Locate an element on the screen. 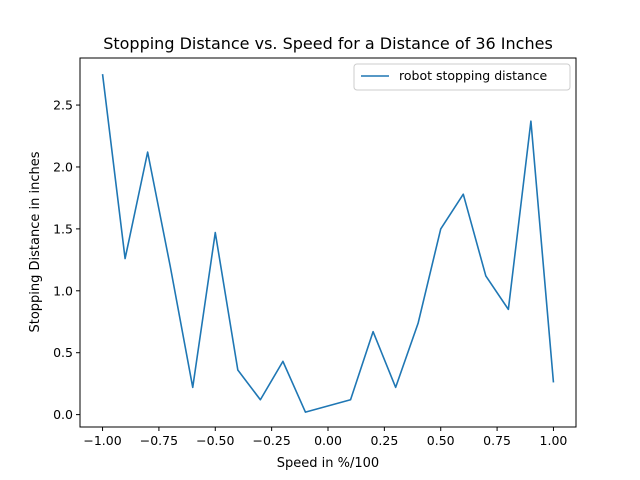 The height and width of the screenshot is (480, 640). x-axis-label: Speed in %/100 is located at coordinates (328, 463).